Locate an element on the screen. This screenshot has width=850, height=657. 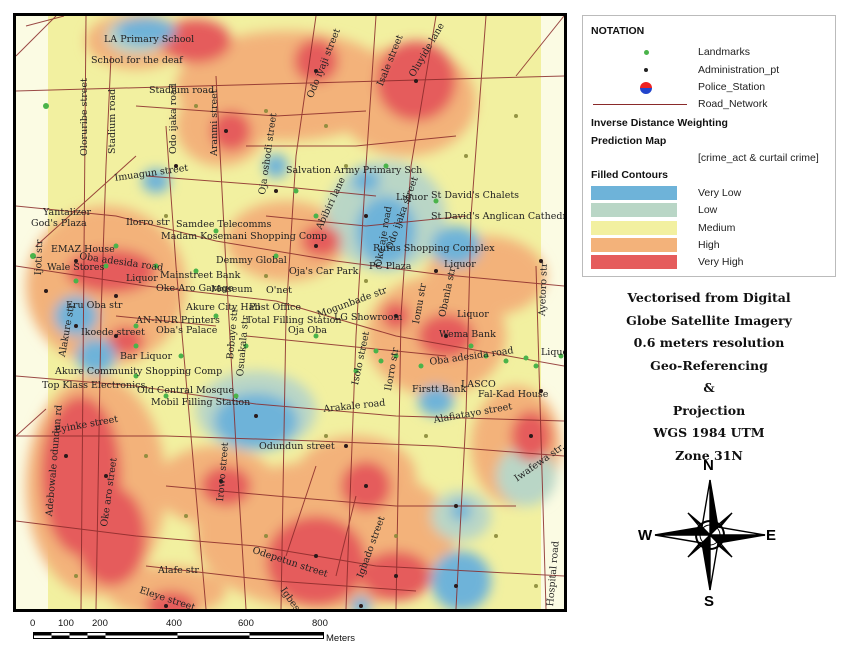
label-alafe-str: Alafe str is located at coordinates (178, 570).